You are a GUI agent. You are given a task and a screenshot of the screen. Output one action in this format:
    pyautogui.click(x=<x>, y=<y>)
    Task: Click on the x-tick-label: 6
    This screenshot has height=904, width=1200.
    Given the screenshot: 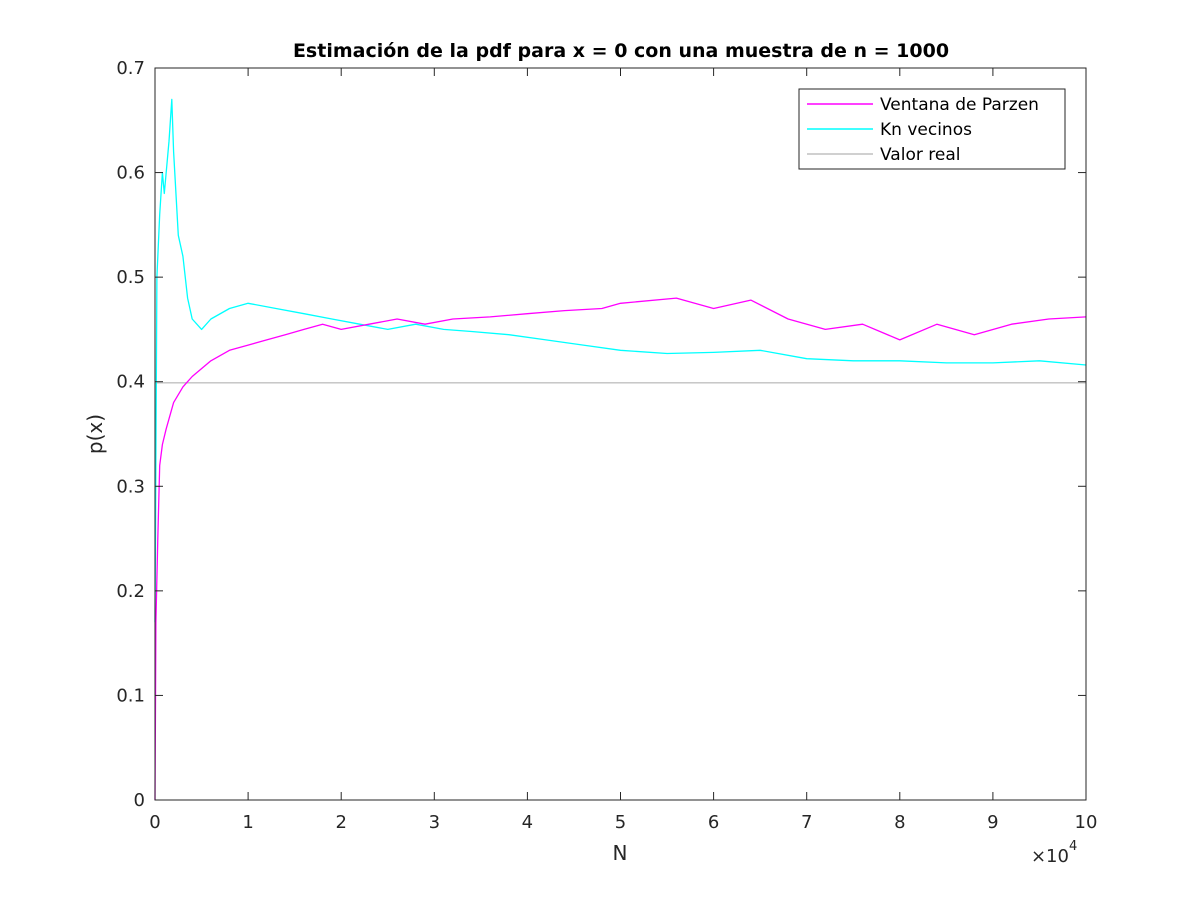 What is the action you would take?
    pyautogui.click(x=713, y=822)
    